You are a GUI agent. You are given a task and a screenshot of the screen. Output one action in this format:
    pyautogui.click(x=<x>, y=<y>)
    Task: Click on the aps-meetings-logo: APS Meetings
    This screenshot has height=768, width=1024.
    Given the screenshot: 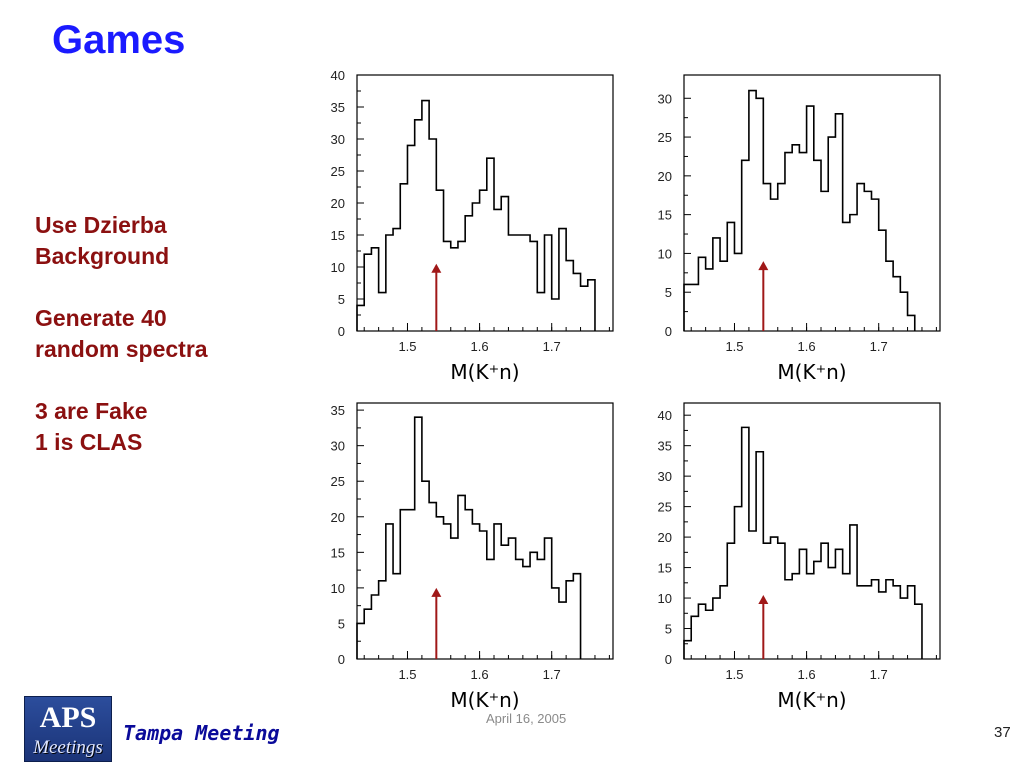 What is the action you would take?
    pyautogui.click(x=68, y=729)
    